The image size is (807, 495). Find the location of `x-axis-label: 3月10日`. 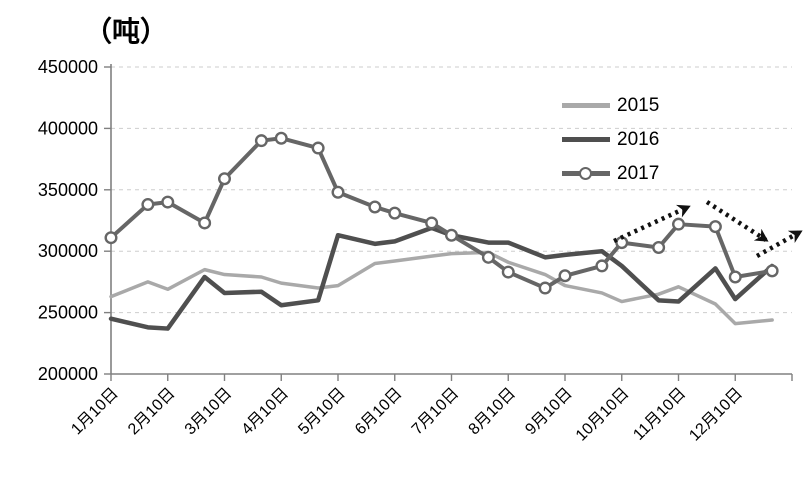

x-axis-label: 3月10日 is located at coordinates (209, 412).